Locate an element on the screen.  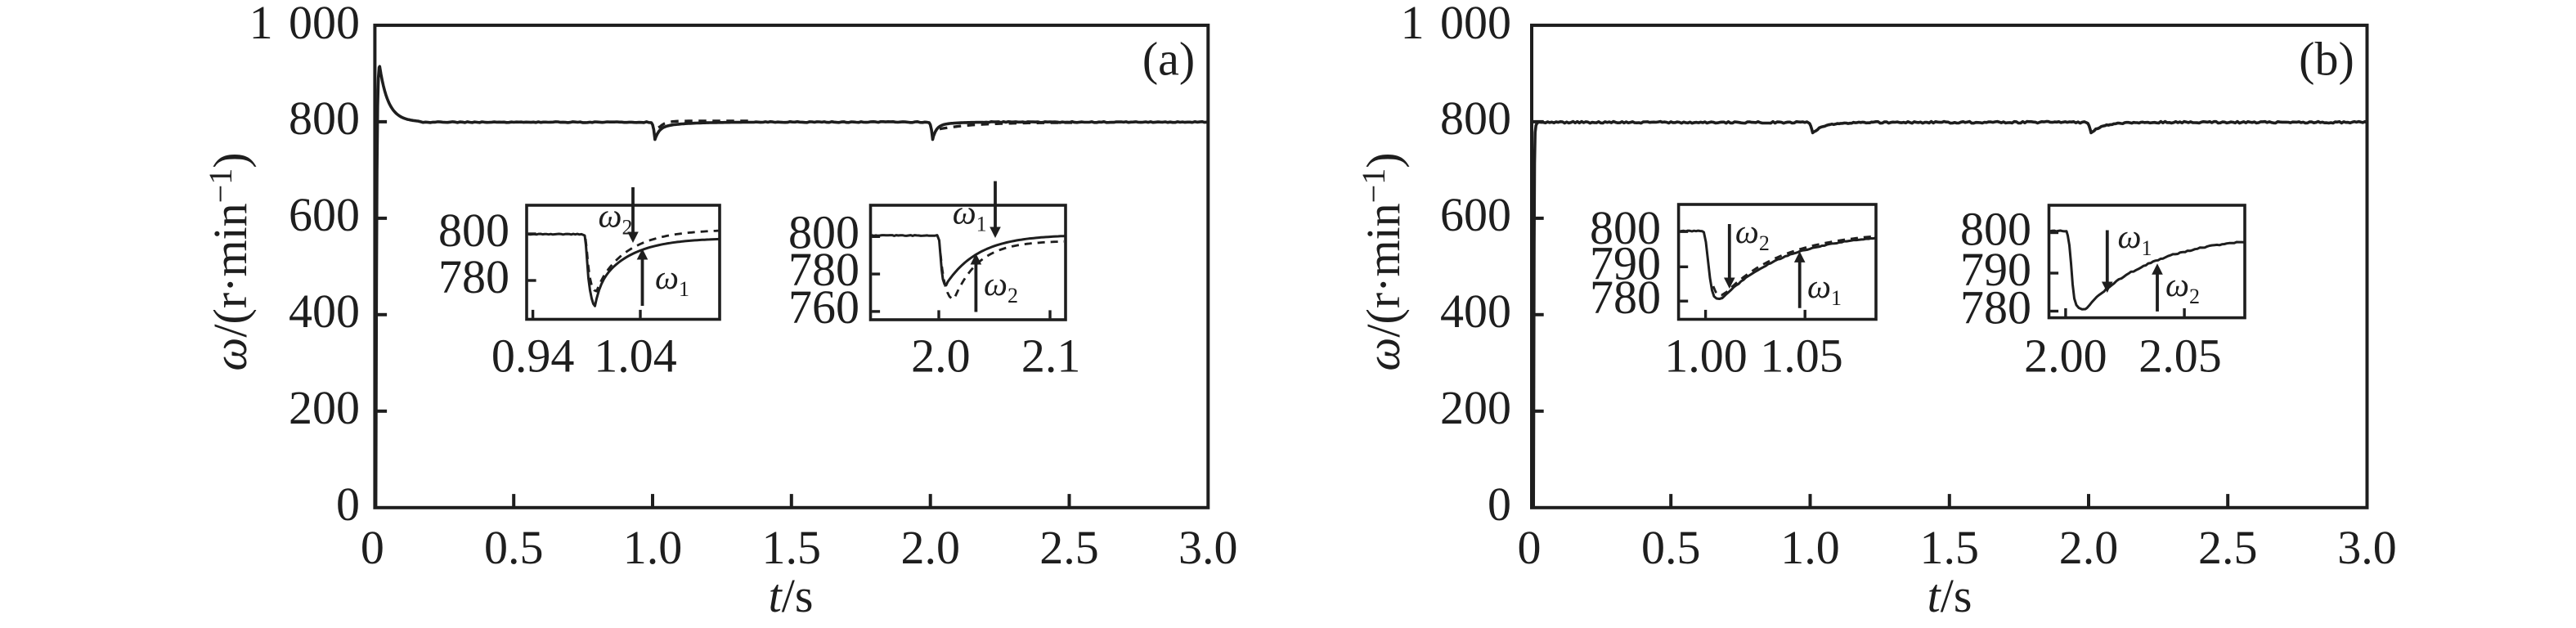
svg-text: (a) is located at coordinates (1169, 59).